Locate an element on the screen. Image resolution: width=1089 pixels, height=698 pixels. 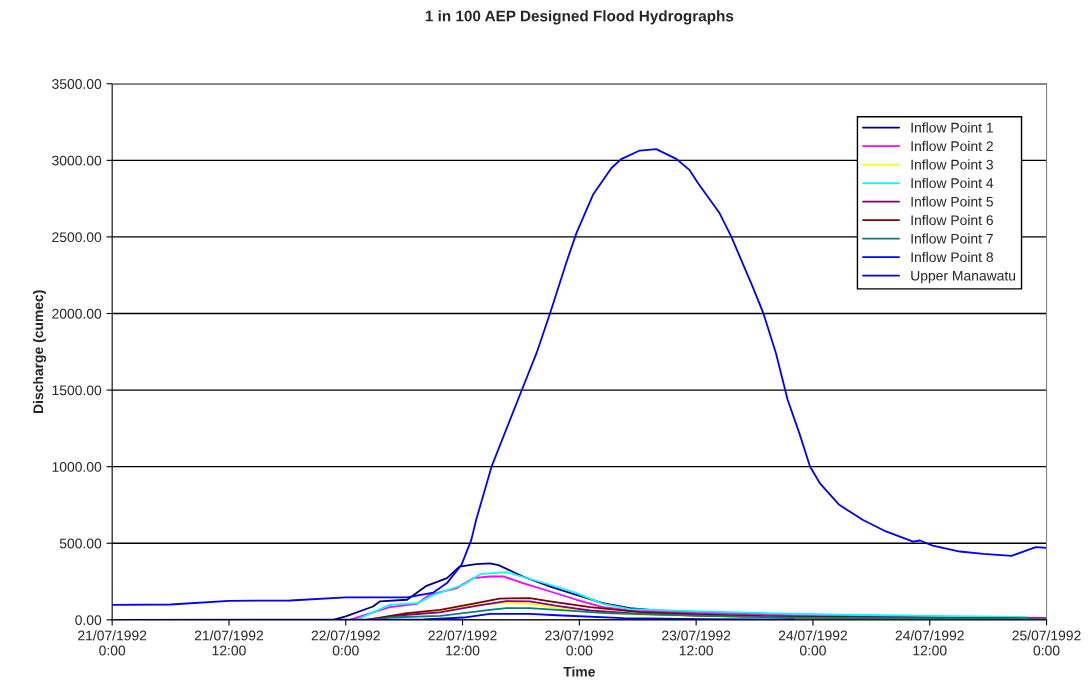
y-axis-title: Discharge (cumec) is located at coordinates (39, 351).